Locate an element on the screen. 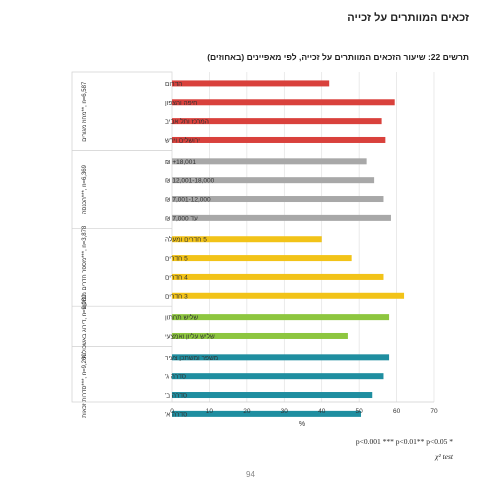  group-label: הכנסה***, n=6,369 is located at coordinates (85, 189).